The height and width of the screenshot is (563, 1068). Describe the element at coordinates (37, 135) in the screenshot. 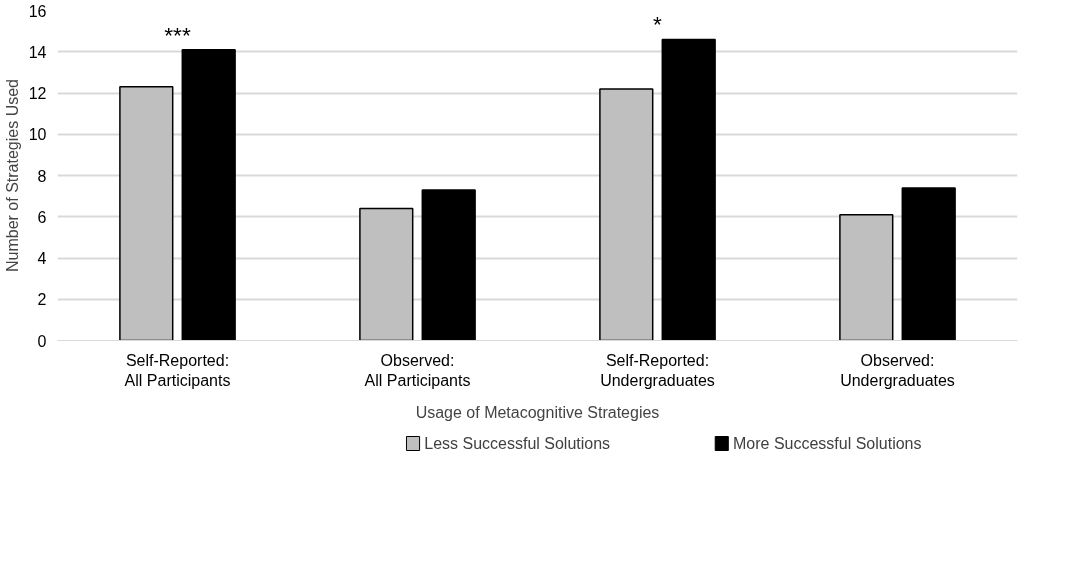

I see `y-tick-label: 10` at that location.